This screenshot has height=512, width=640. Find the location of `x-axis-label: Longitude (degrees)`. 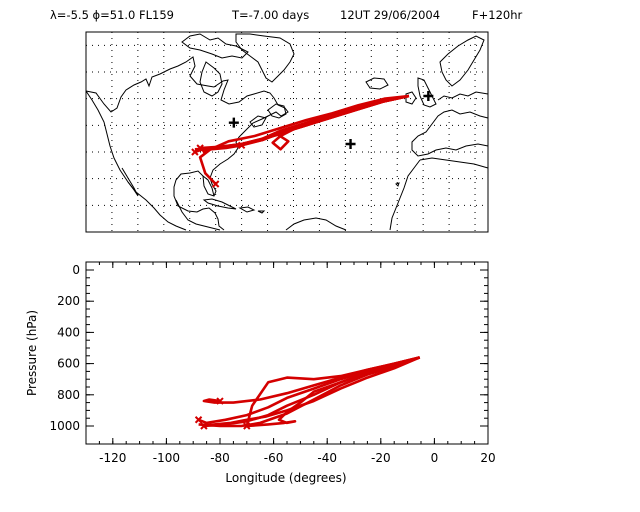

x-axis-label: Longitude (degrees) is located at coordinates (285, 478).